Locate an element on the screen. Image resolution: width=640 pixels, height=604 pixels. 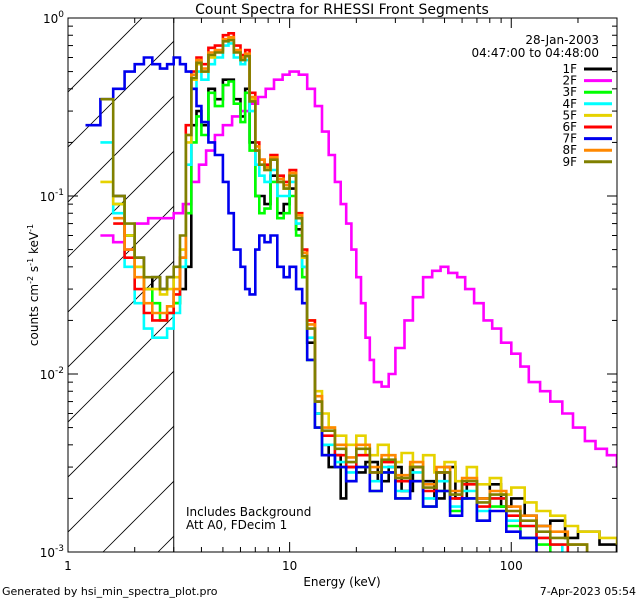
chart-title: Count Spectra for RHESSI Front Segments is located at coordinates (342, 10).